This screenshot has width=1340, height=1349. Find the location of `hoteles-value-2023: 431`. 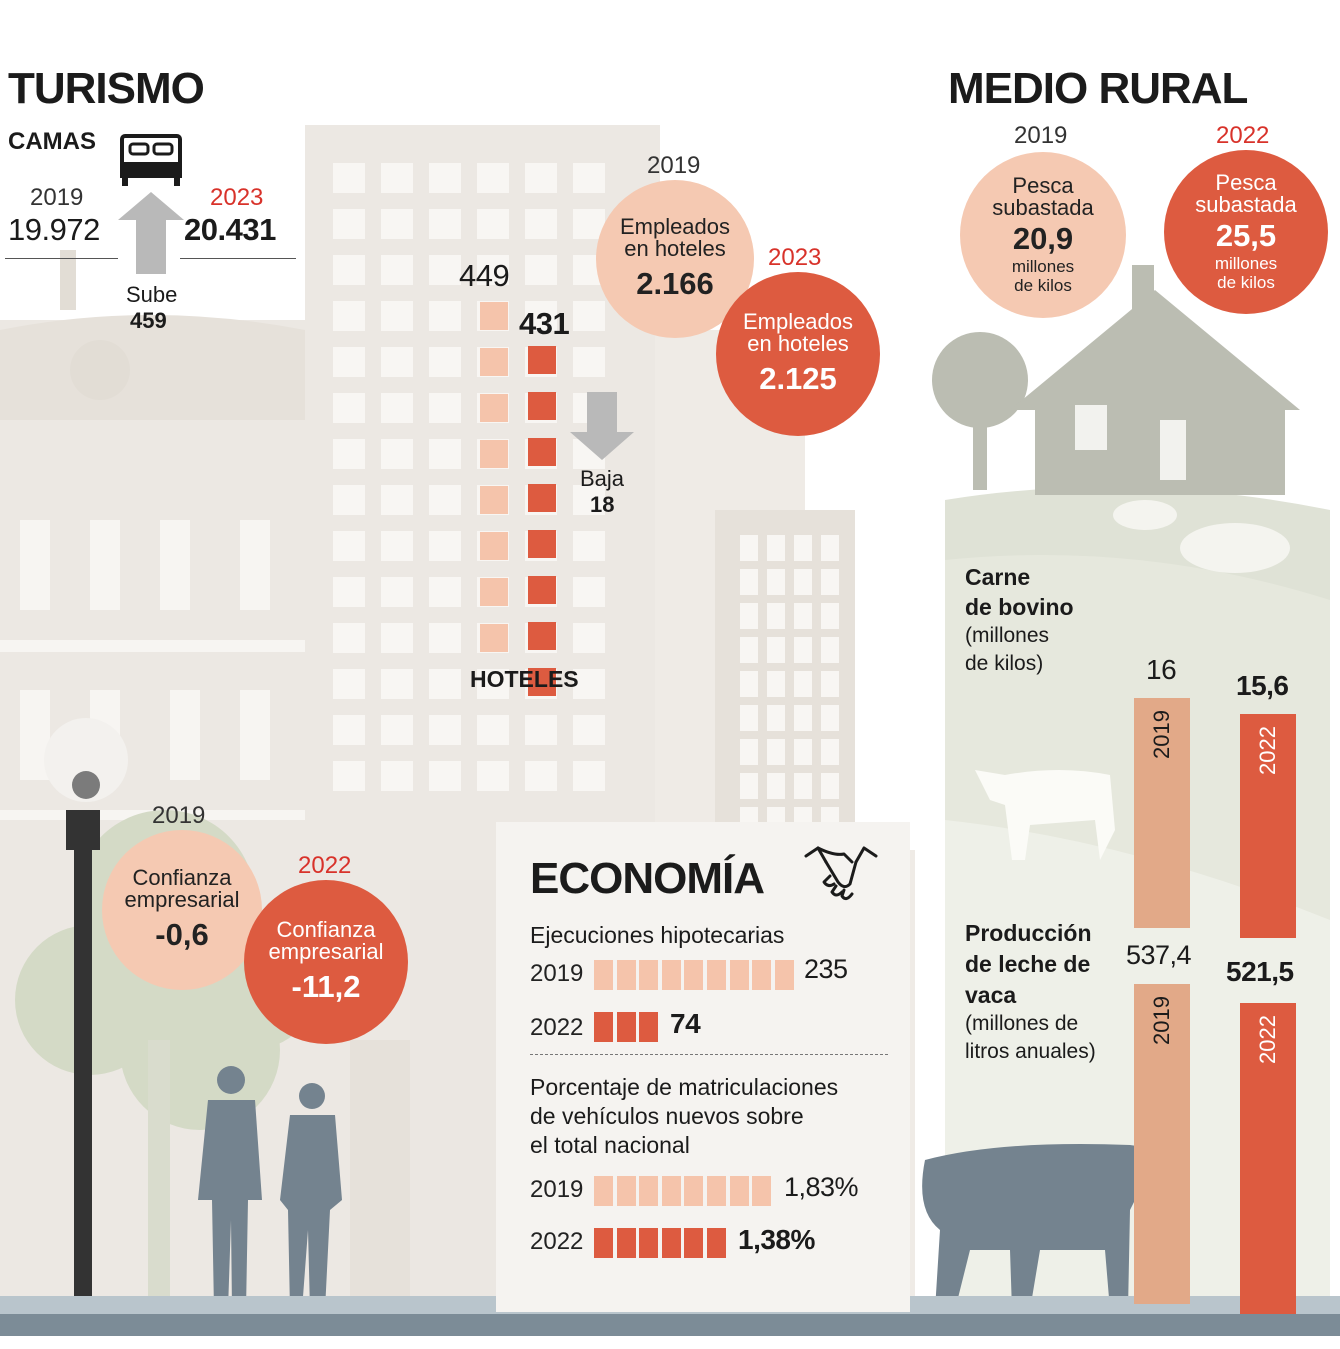

hoteles-value-2023: 431 is located at coordinates (544, 323).